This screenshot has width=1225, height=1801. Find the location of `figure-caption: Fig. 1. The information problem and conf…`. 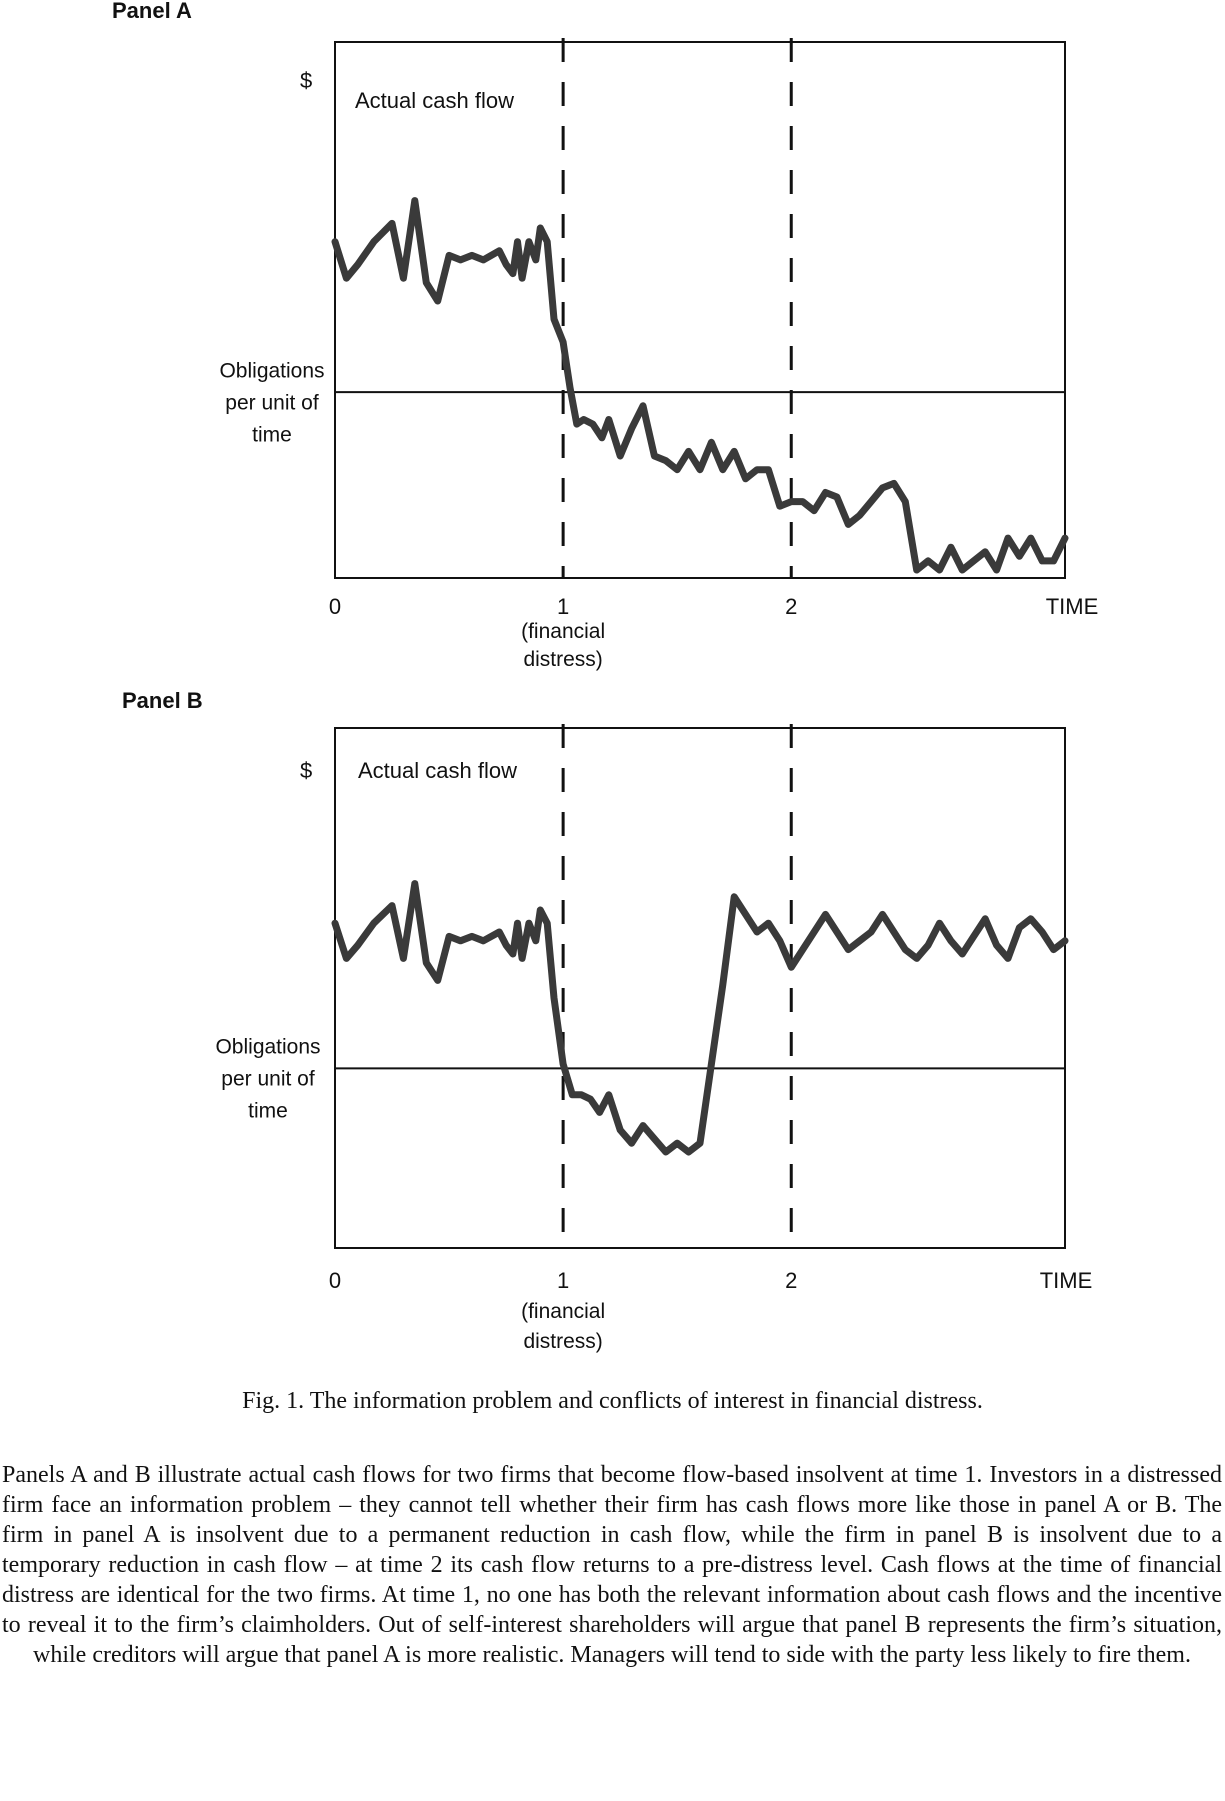

figure-caption: Fig. 1. The information problem and conf… is located at coordinates (612, 1401).